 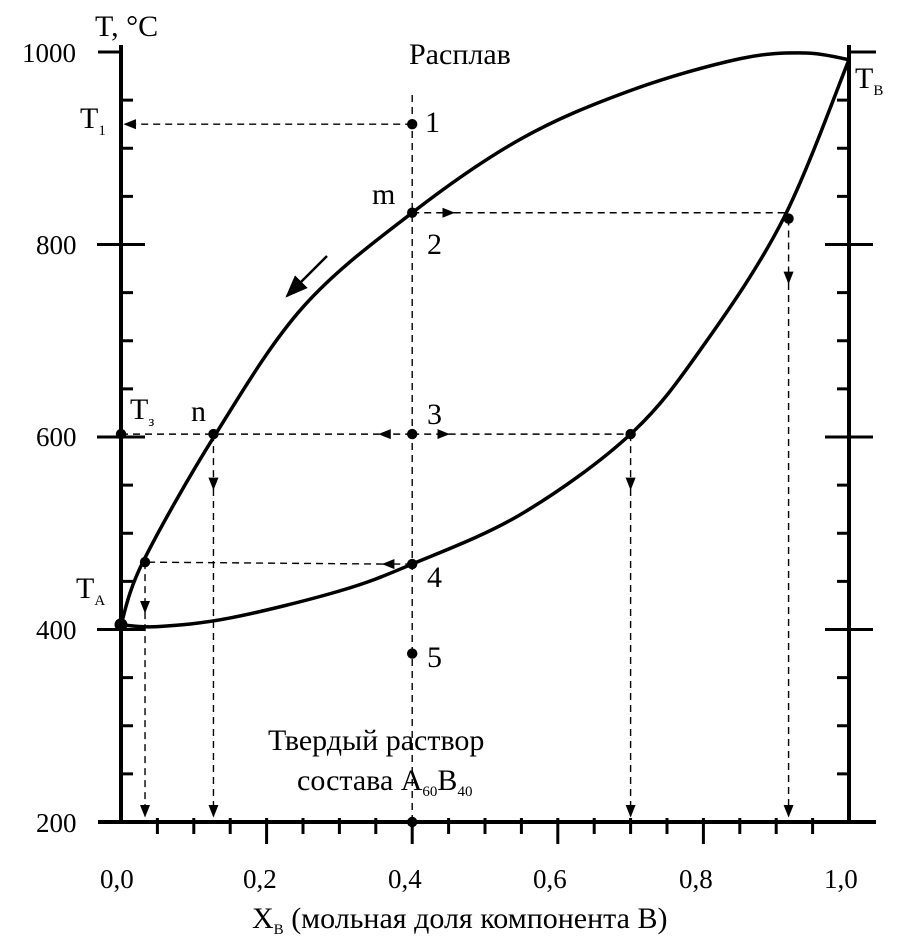 What do you see at coordinates (56, 245) in the screenshot?
I see `y-tick-label: 800` at bounding box center [56, 245].